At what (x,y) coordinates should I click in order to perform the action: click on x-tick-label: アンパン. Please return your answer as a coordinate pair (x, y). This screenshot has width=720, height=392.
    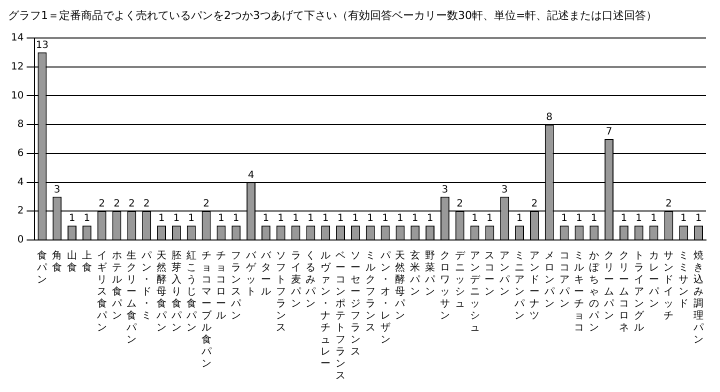
    Looking at the image, I should click on (504, 274).